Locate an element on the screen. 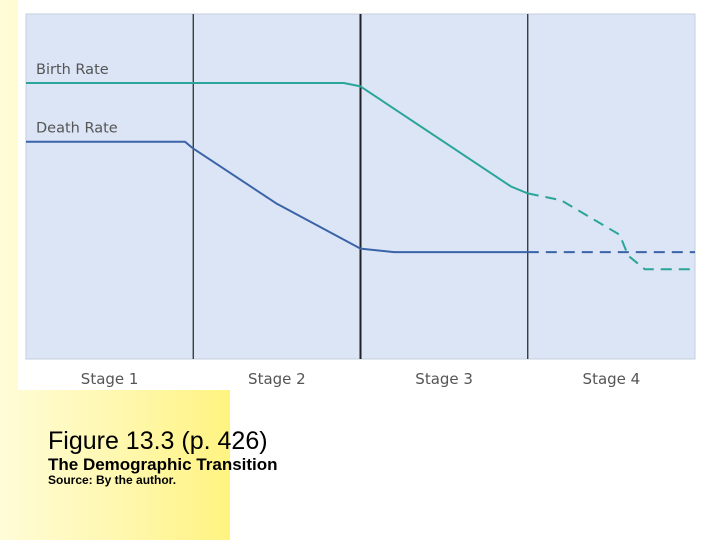 This screenshot has width=720, height=540. figure-source: Source: By the author. is located at coordinates (112, 480).